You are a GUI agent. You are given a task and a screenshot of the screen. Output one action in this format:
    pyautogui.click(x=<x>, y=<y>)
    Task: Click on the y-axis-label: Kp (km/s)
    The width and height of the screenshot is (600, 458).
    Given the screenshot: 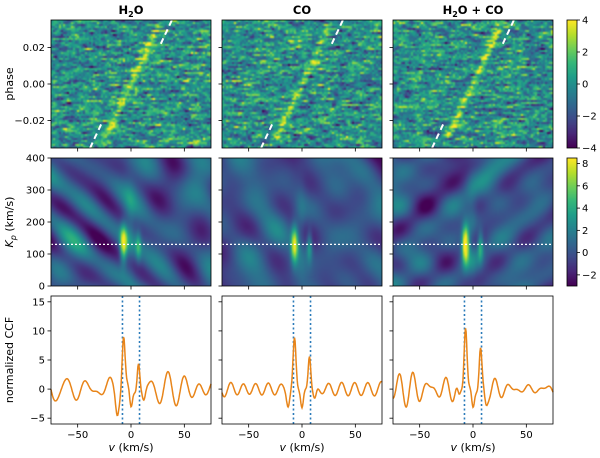 What is the action you would take?
    pyautogui.click(x=10, y=222)
    